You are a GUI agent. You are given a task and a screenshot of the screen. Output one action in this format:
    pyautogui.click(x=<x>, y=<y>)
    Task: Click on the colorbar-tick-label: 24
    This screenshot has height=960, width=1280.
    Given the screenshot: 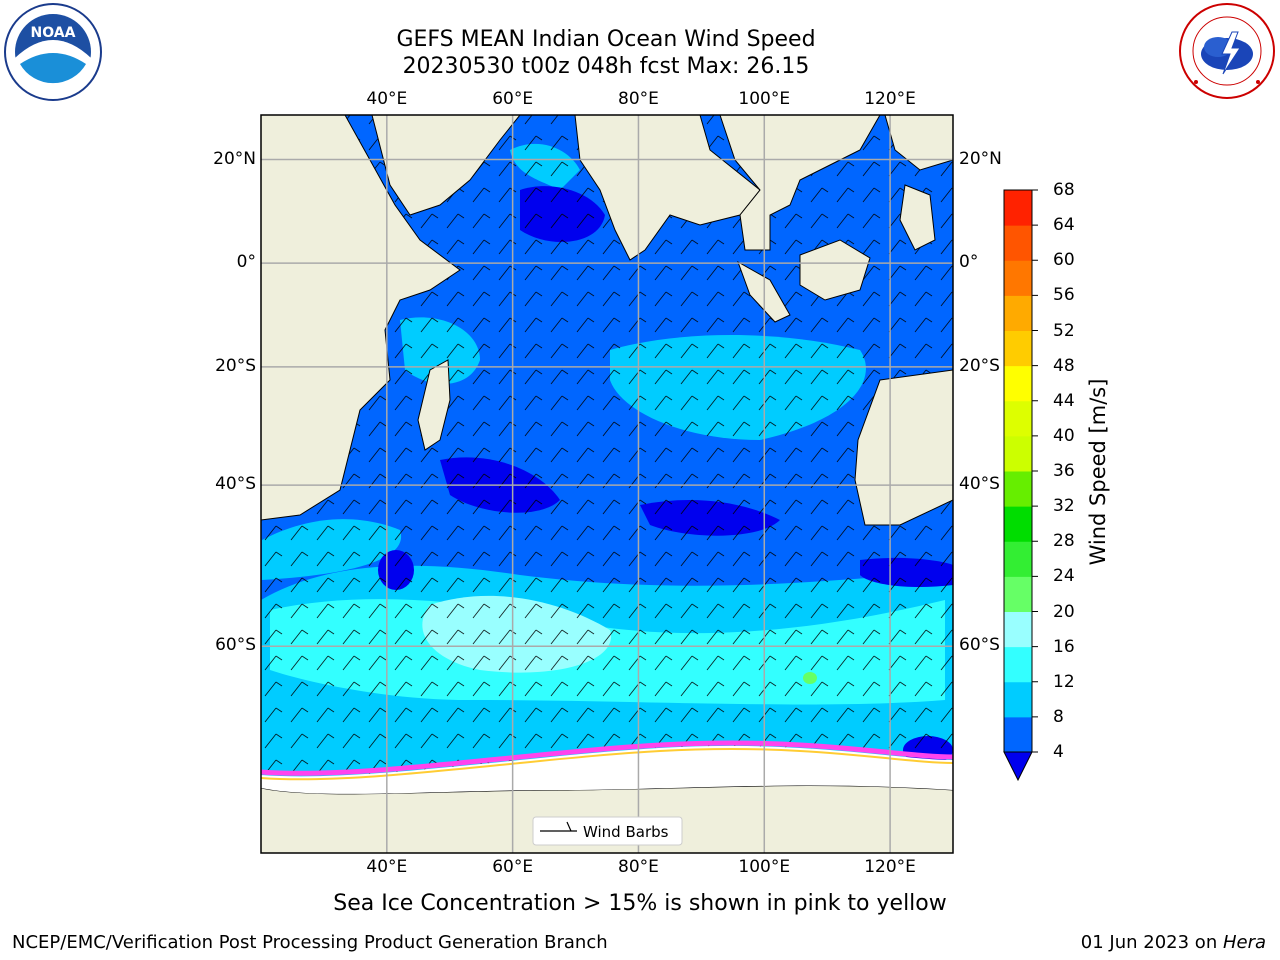 What is the action you would take?
    pyautogui.click(x=1064, y=576)
    